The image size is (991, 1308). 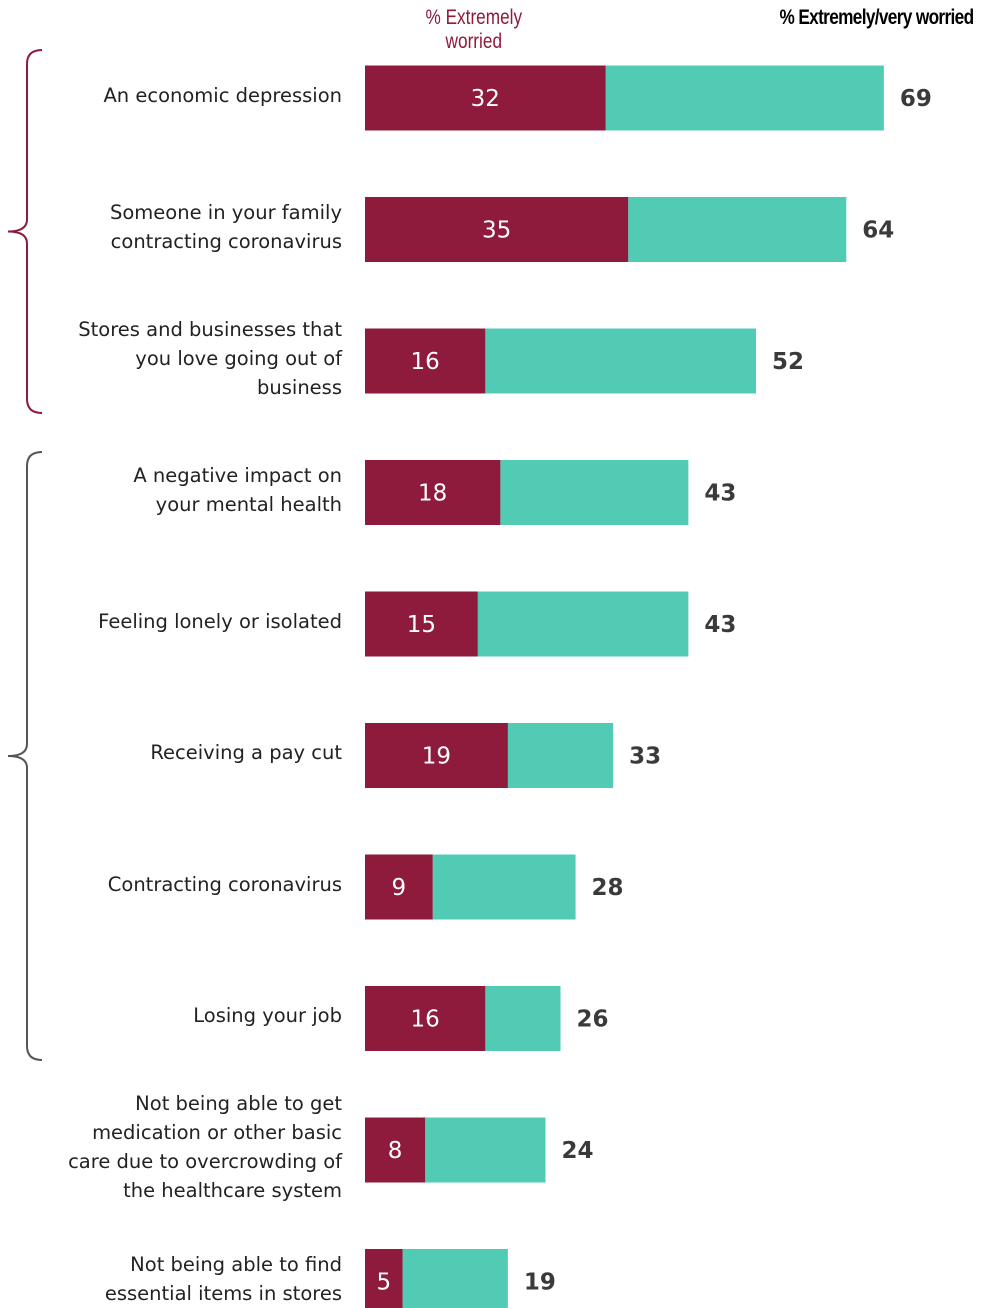 I want to click on value-label-total: 64, so click(x=878, y=231).